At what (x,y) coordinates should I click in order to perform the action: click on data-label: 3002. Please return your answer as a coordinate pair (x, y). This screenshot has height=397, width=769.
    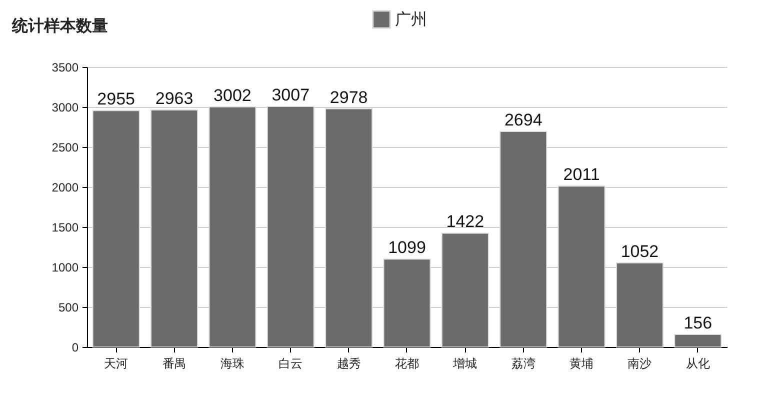
    Looking at the image, I should click on (233, 95).